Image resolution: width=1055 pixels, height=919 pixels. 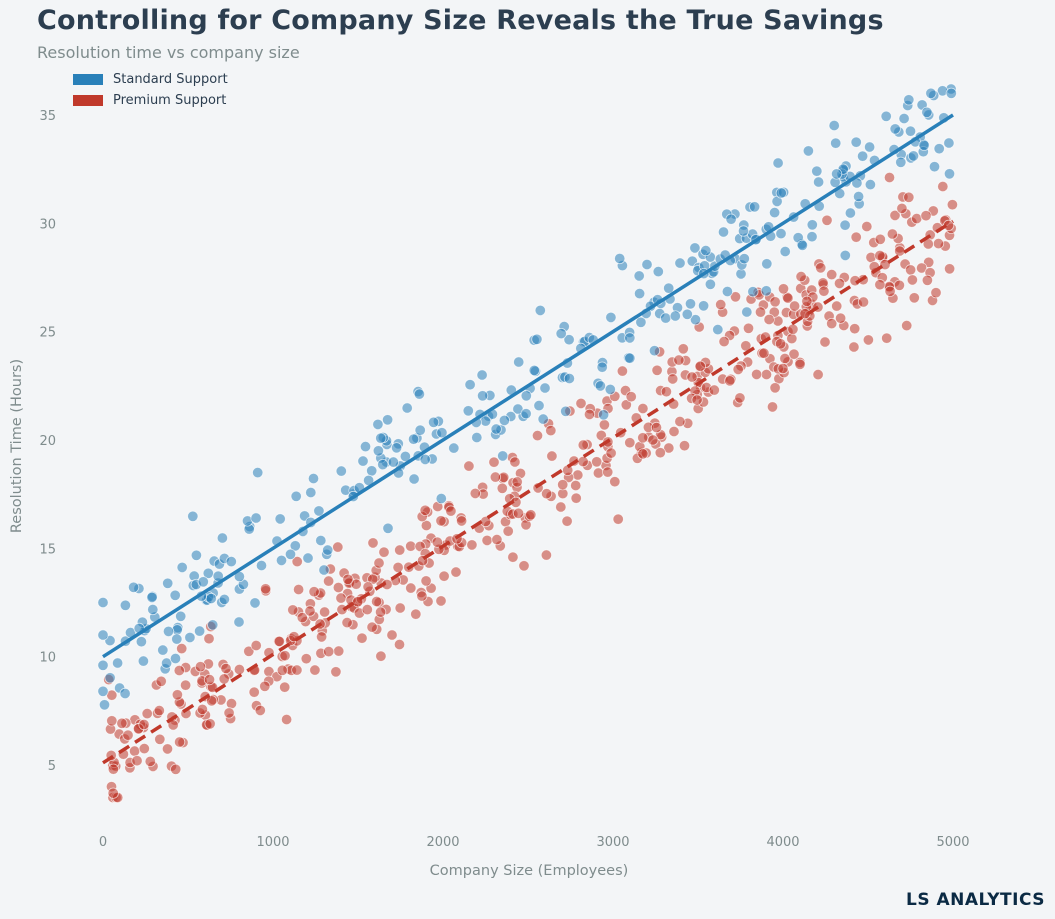 What do you see at coordinates (17, 446) in the screenshot?
I see `y-axis-label: Resolution Time (Hours)` at bounding box center [17, 446].